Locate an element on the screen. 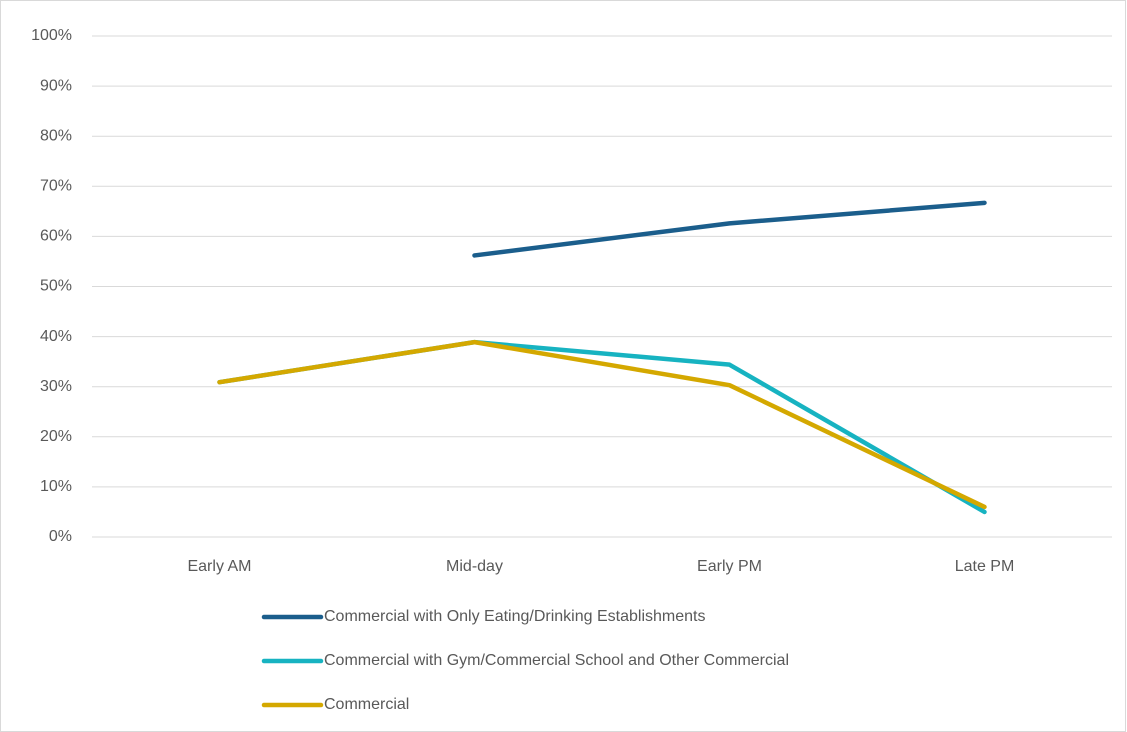 This screenshot has height=732, width=1127. y-tick-label: 0% is located at coordinates (60, 536).